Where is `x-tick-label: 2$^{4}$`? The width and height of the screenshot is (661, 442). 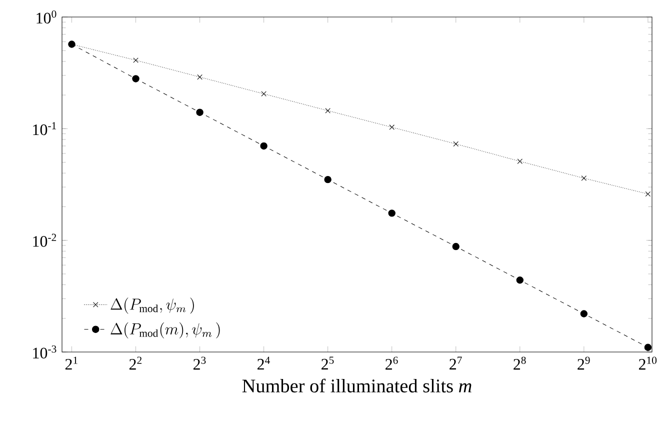
x-tick-label: 2$^{4}$ is located at coordinates (264, 363).